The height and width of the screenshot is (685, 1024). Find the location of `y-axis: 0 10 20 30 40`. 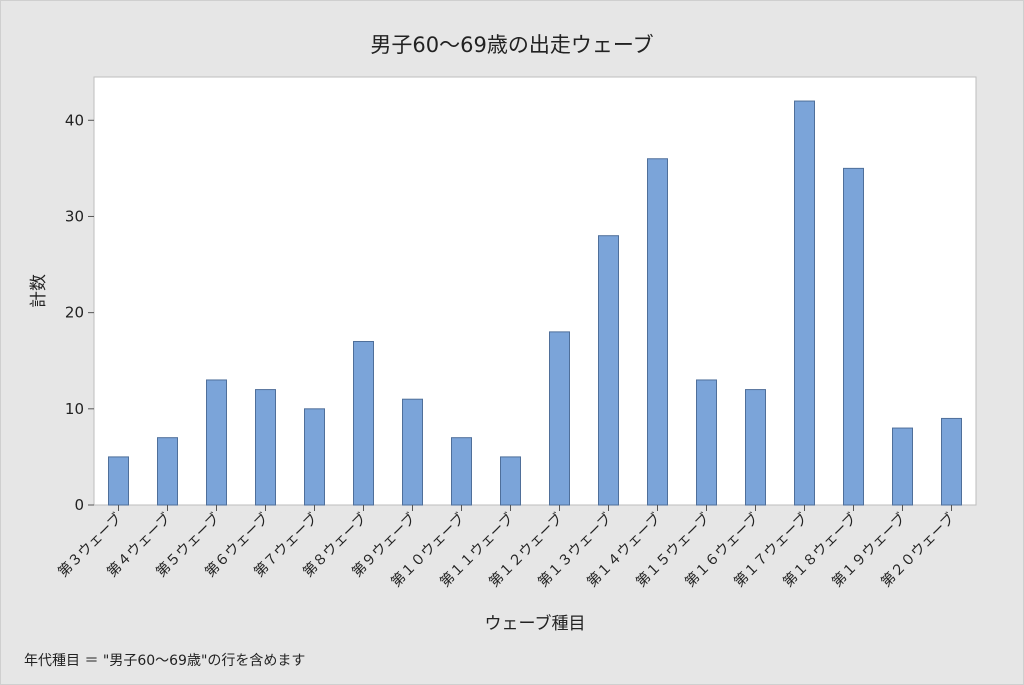

y-axis: 0 10 20 30 40 is located at coordinates (79, 312).